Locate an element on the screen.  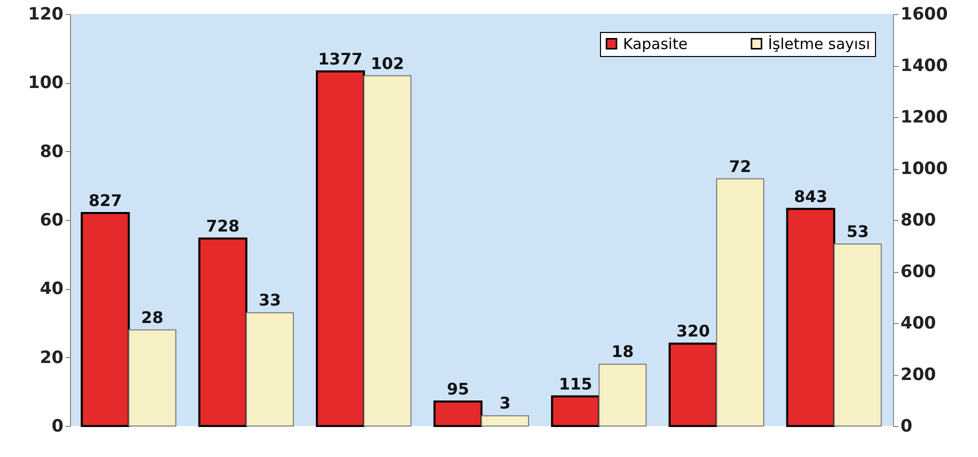
y2-tick-label: 0 is located at coordinates (906, 426).